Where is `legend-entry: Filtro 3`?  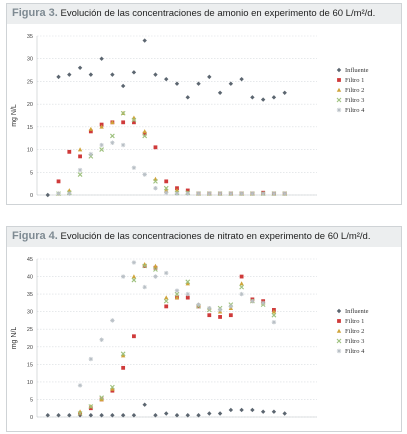
legend-entry: Filtro 3 is located at coordinates (350, 341).